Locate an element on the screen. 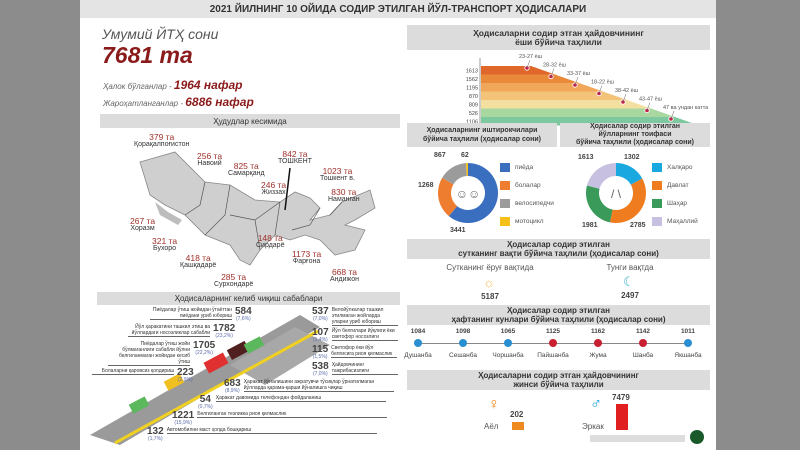 This screenshot has width=800, height=450. cause-figure: 1782 (23,2%) is located at coordinates (224, 332).